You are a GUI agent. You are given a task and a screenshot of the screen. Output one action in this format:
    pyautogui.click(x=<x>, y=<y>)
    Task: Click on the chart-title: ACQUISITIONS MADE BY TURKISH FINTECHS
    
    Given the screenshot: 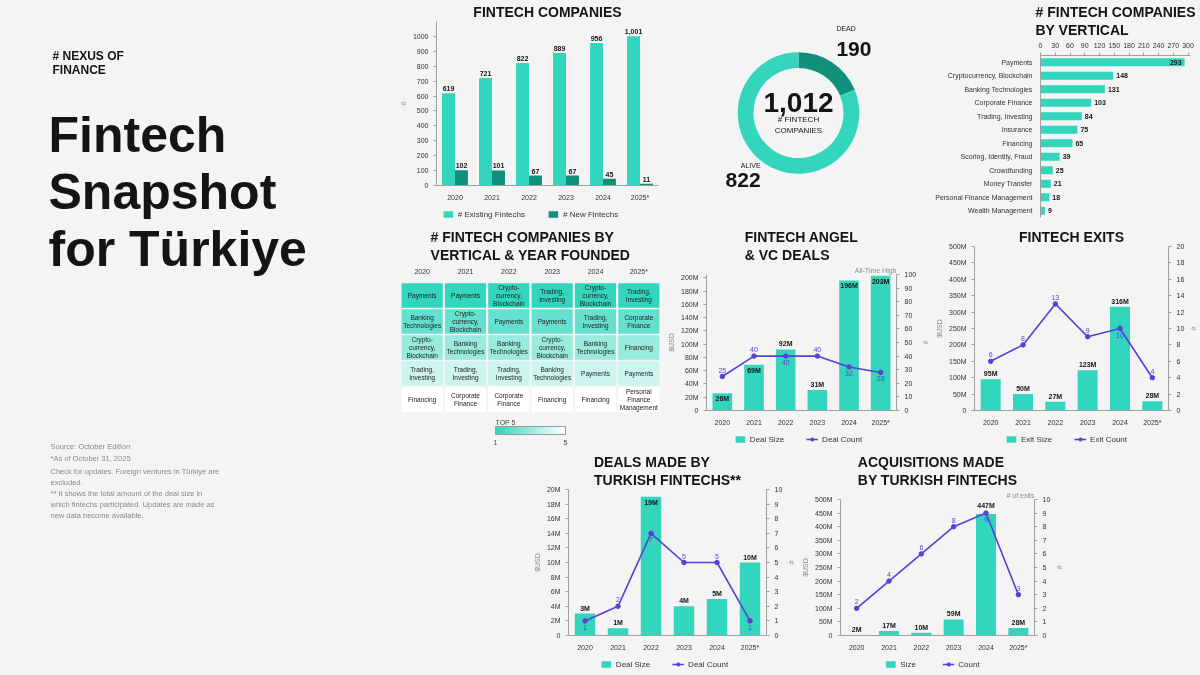 What is the action you would take?
    pyautogui.click(x=937, y=471)
    